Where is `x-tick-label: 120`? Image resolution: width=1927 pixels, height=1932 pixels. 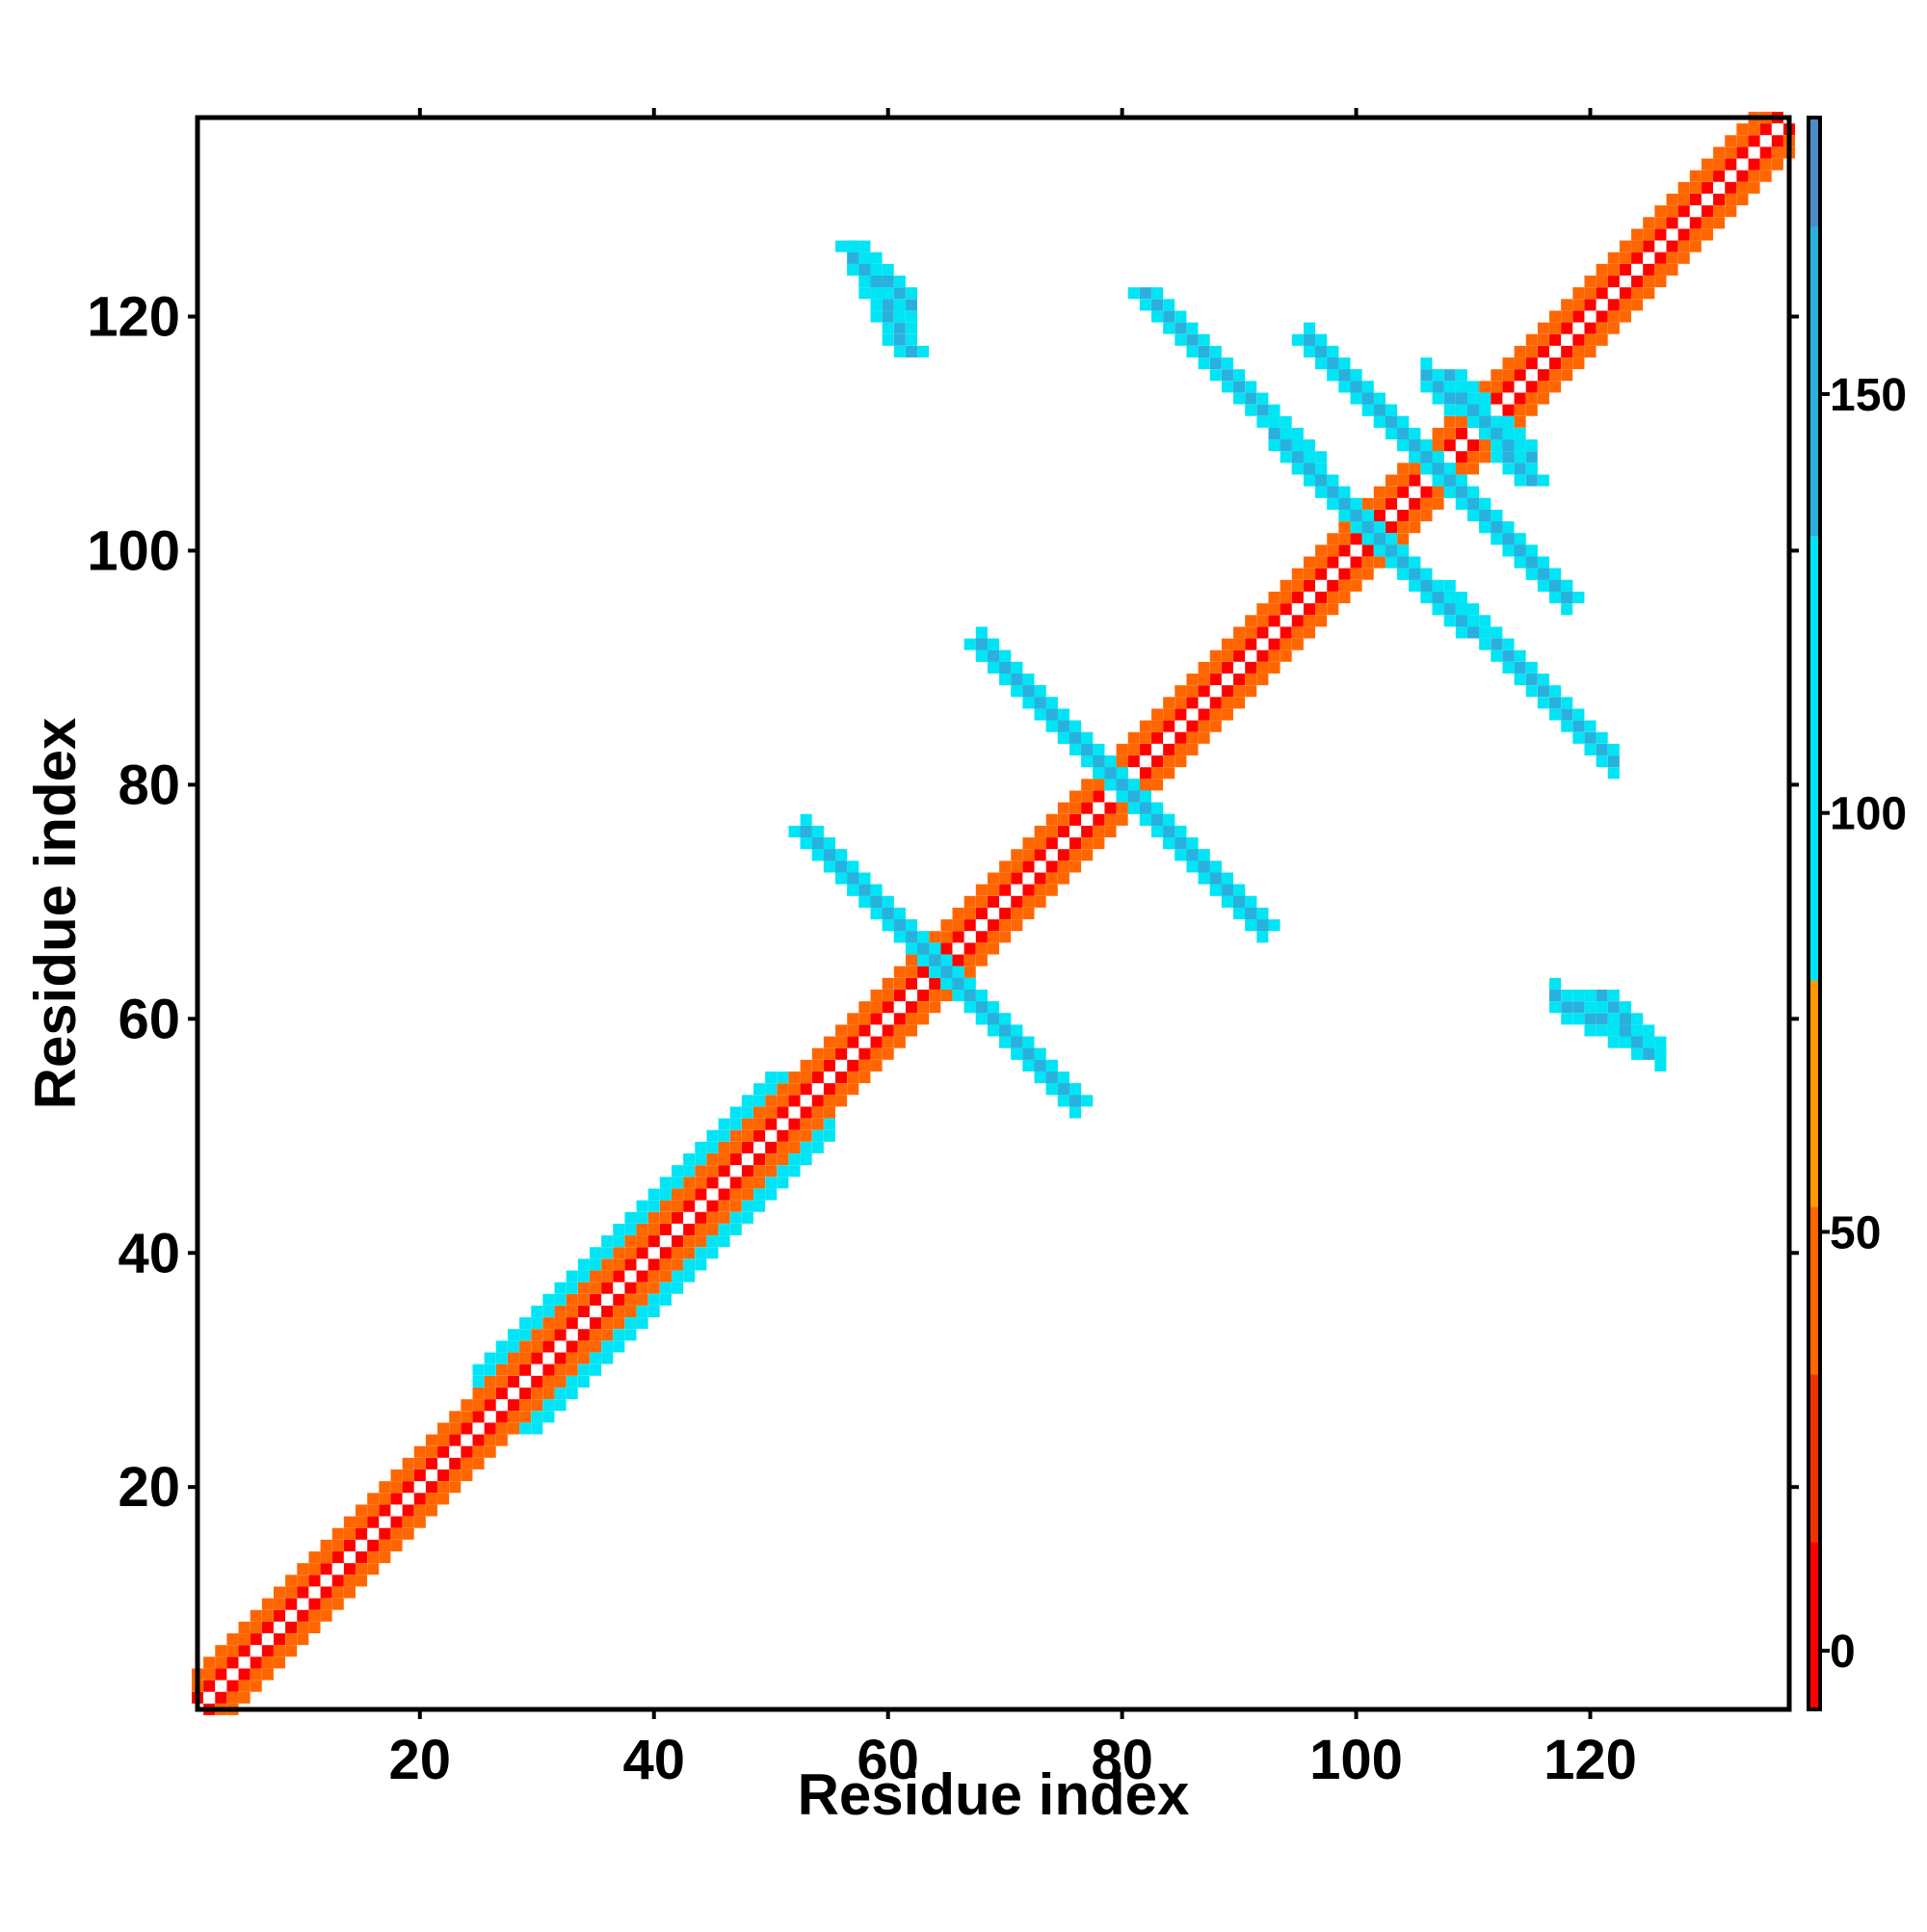 x-tick-label: 120 is located at coordinates (1590, 1760).